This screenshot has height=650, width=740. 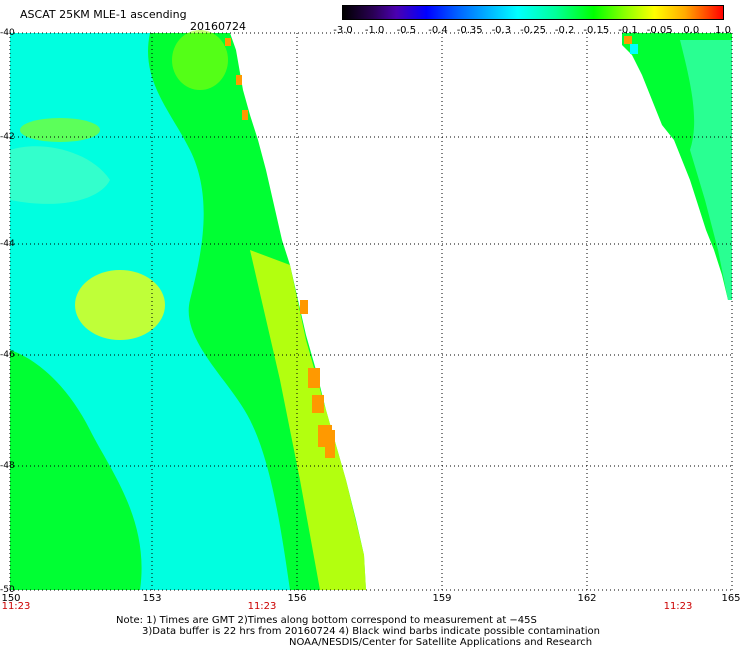 What do you see at coordinates (7, 244) in the screenshot?
I see `latitude-label: -44` at bounding box center [7, 244].